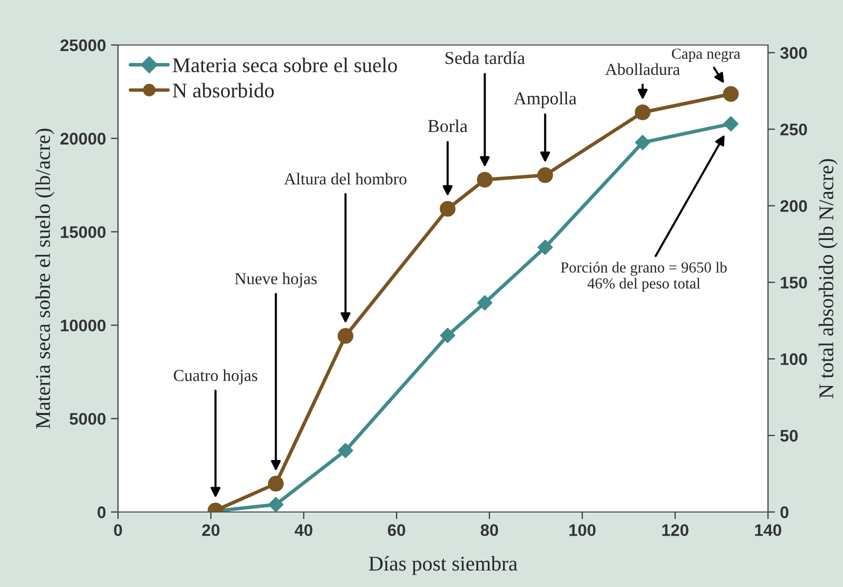  Describe the element at coordinates (102, 512) in the screenshot. I see `y-tick-label: 0` at that location.